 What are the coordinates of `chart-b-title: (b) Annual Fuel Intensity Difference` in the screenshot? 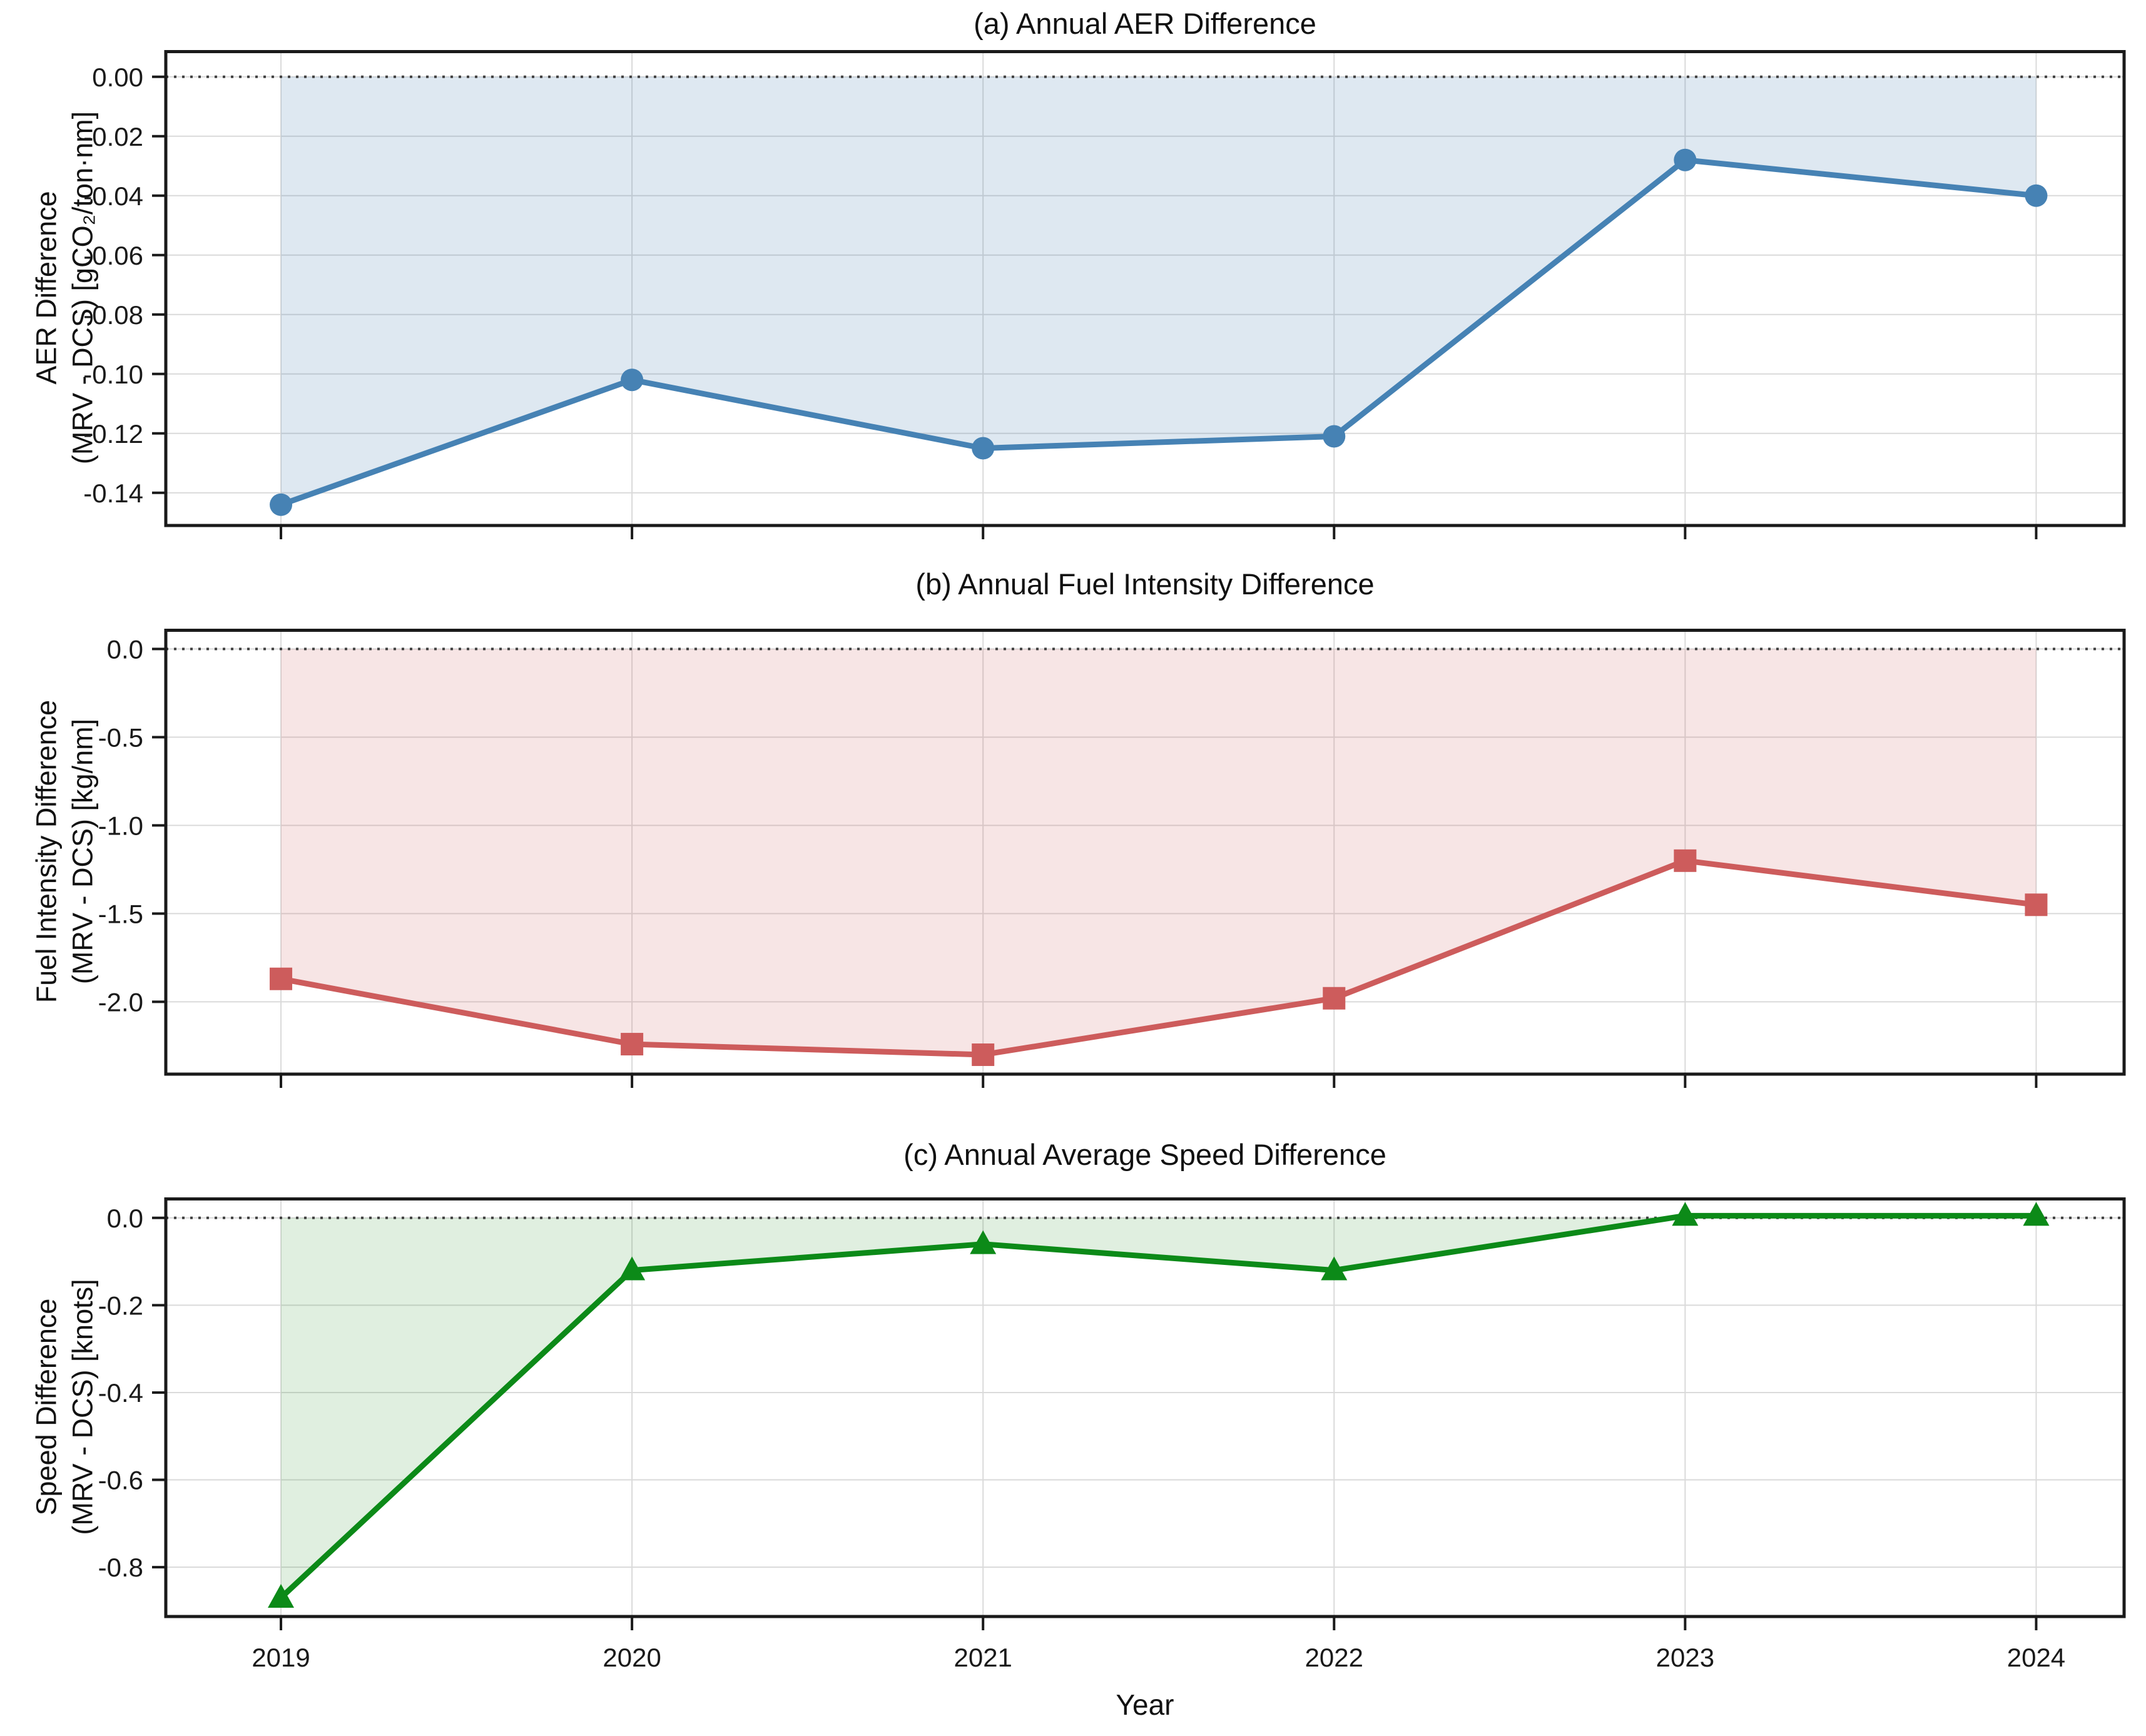 It's located at (1145, 584).